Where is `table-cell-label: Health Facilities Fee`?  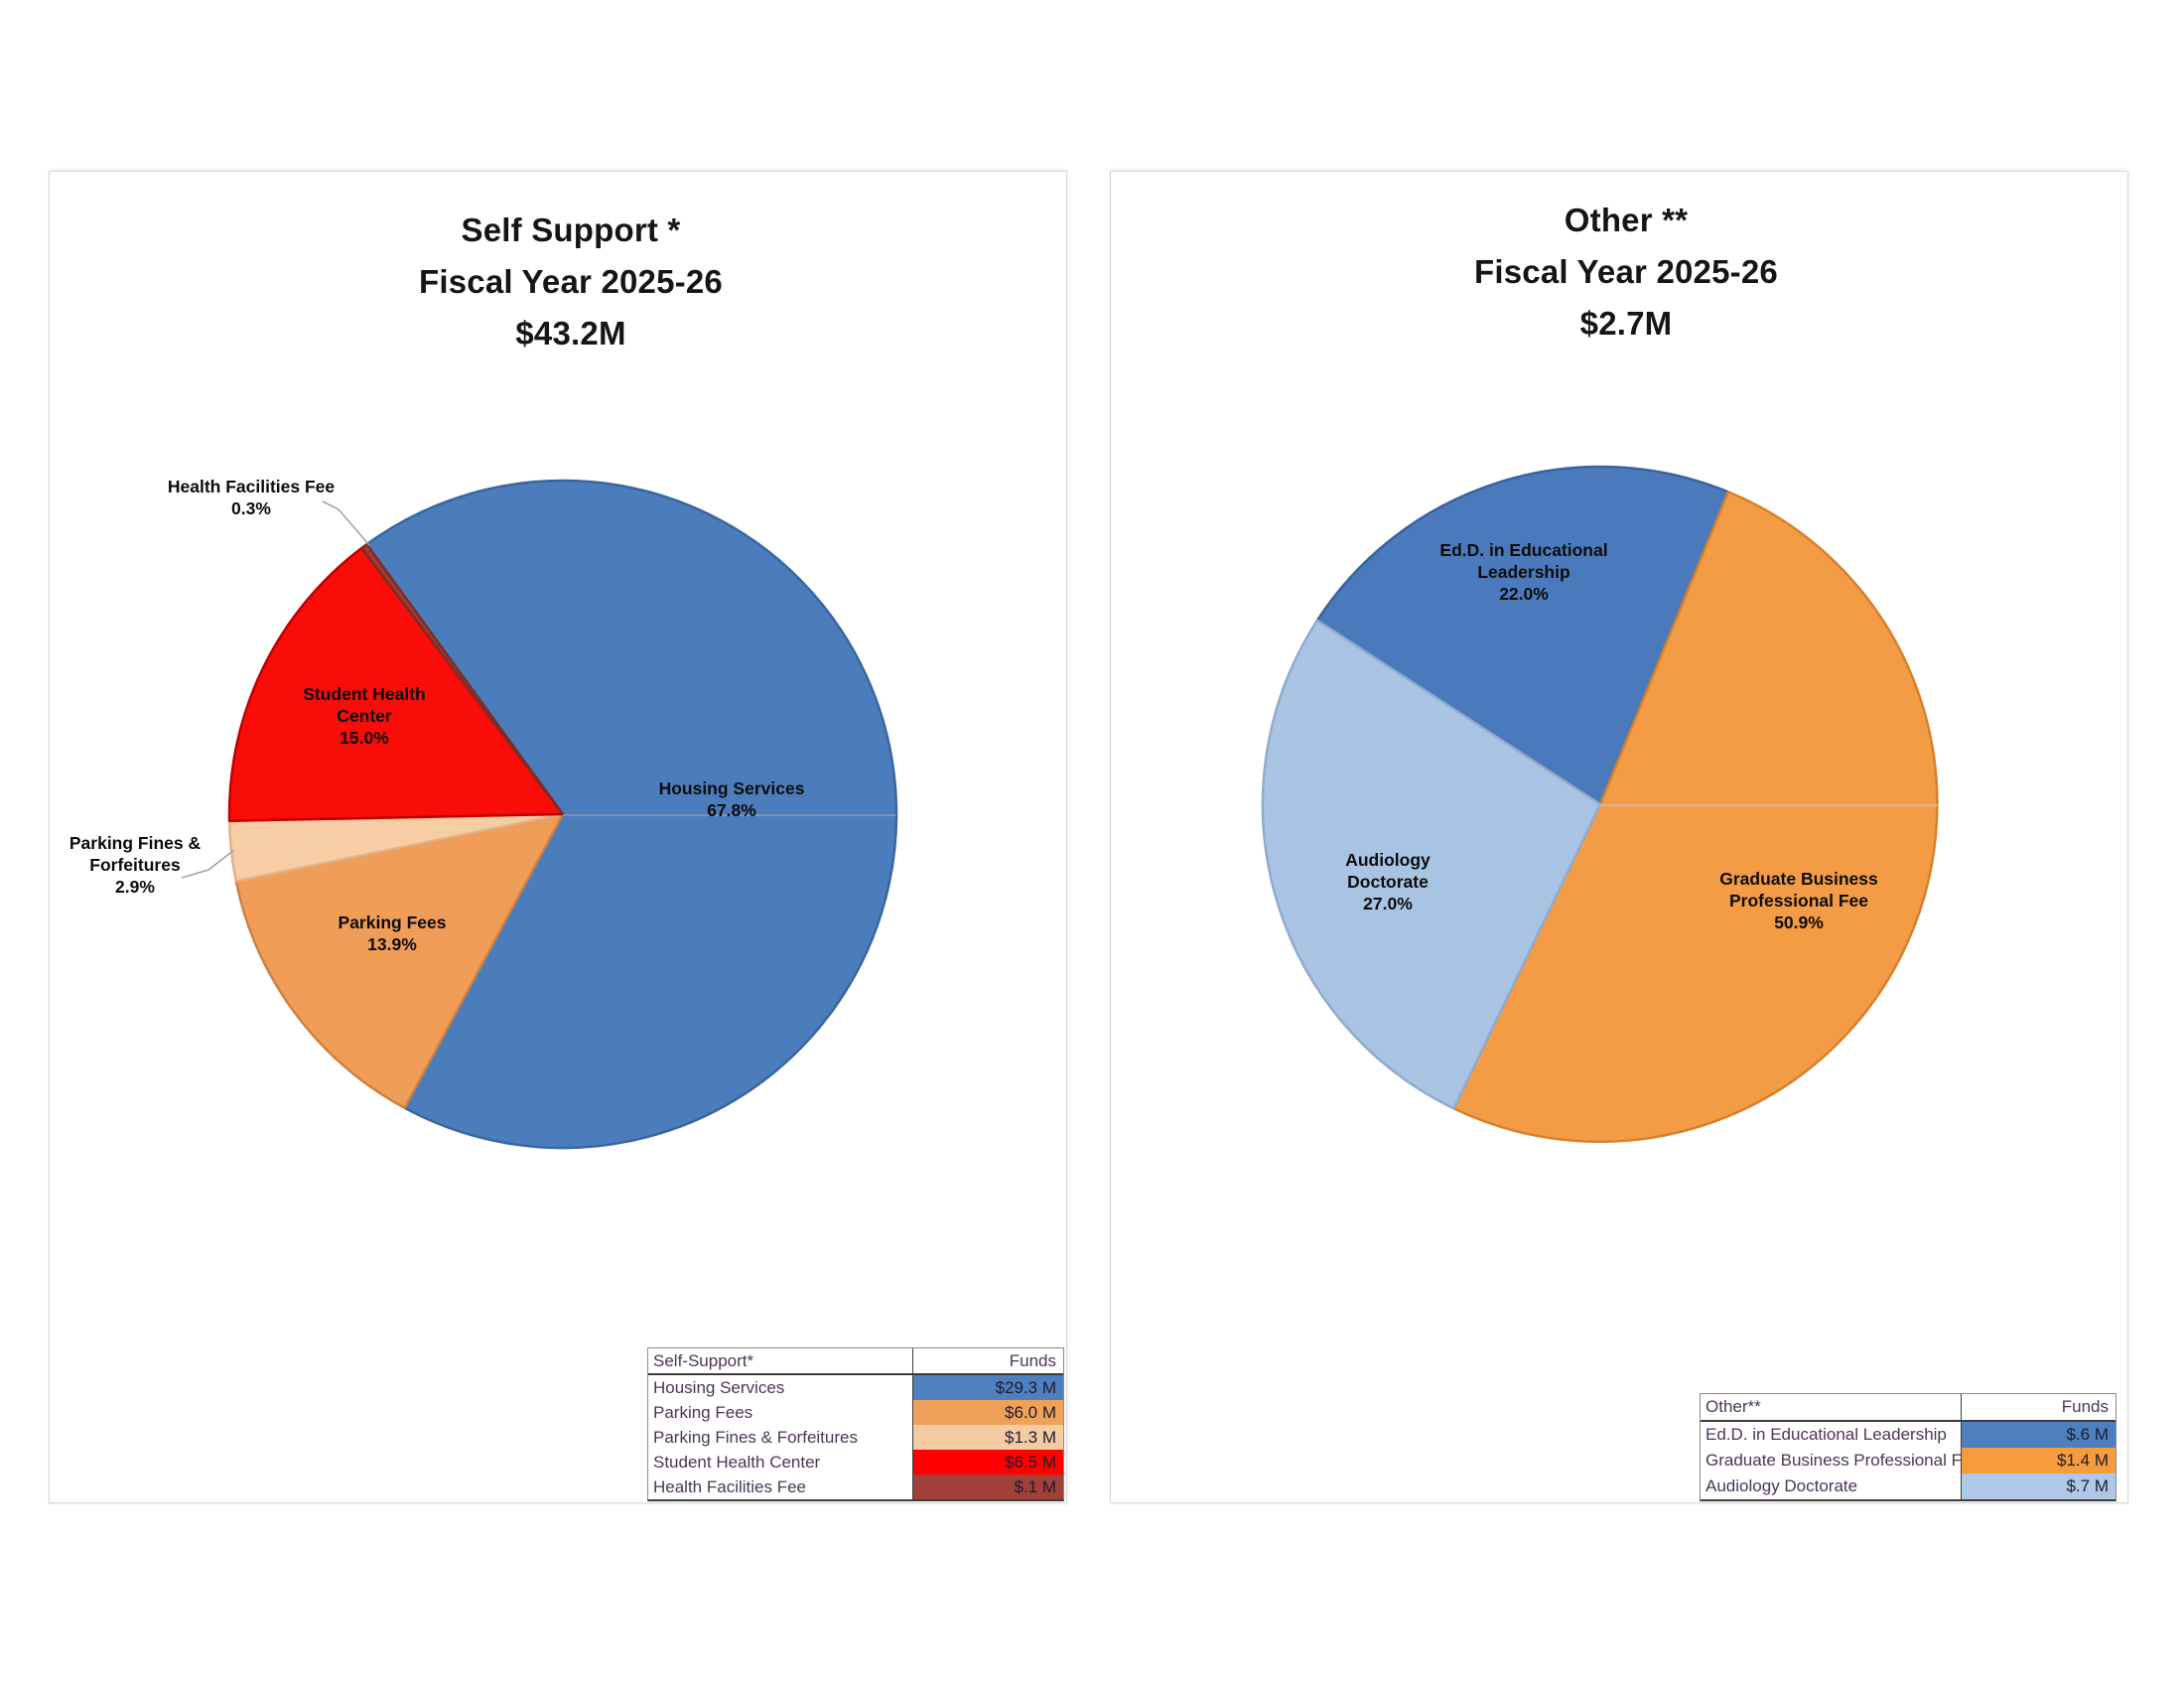 table-cell-label: Health Facilities Fee is located at coordinates (780, 1487).